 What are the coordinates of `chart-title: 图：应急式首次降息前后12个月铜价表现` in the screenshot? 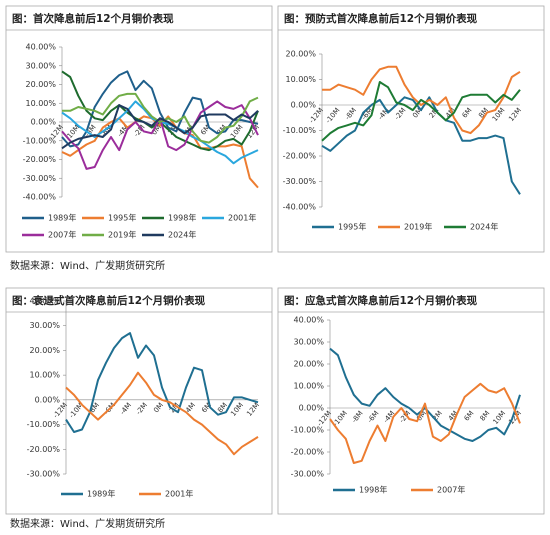 It's located at (381, 300).